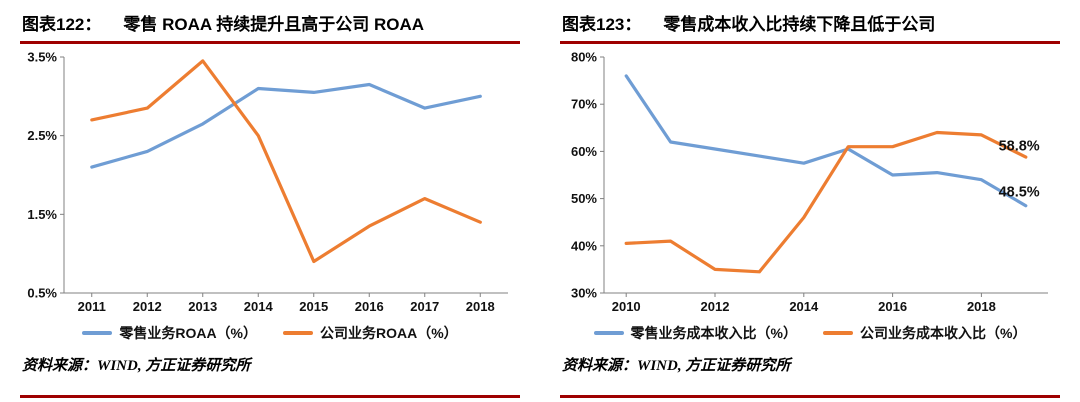 Image resolution: width=1080 pixels, height=402 pixels. What do you see at coordinates (1019, 147) in the screenshot?
I see `svg-text: 58.8%` at bounding box center [1019, 147].